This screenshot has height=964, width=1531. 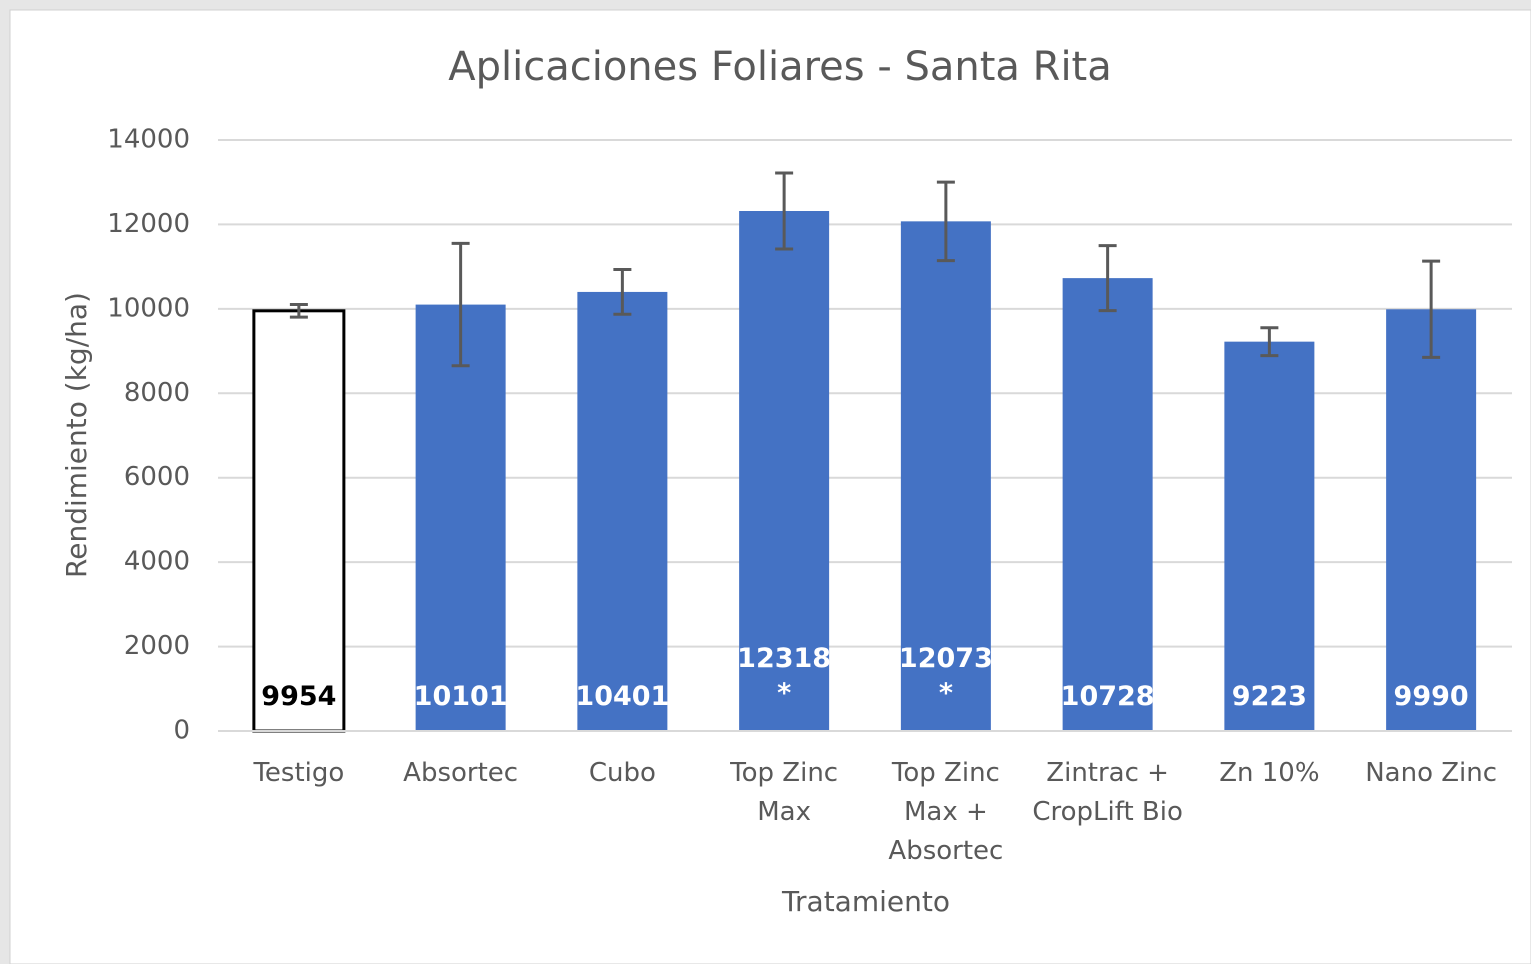 What do you see at coordinates (622, 696) in the screenshot?
I see `data-label: 10401` at bounding box center [622, 696].